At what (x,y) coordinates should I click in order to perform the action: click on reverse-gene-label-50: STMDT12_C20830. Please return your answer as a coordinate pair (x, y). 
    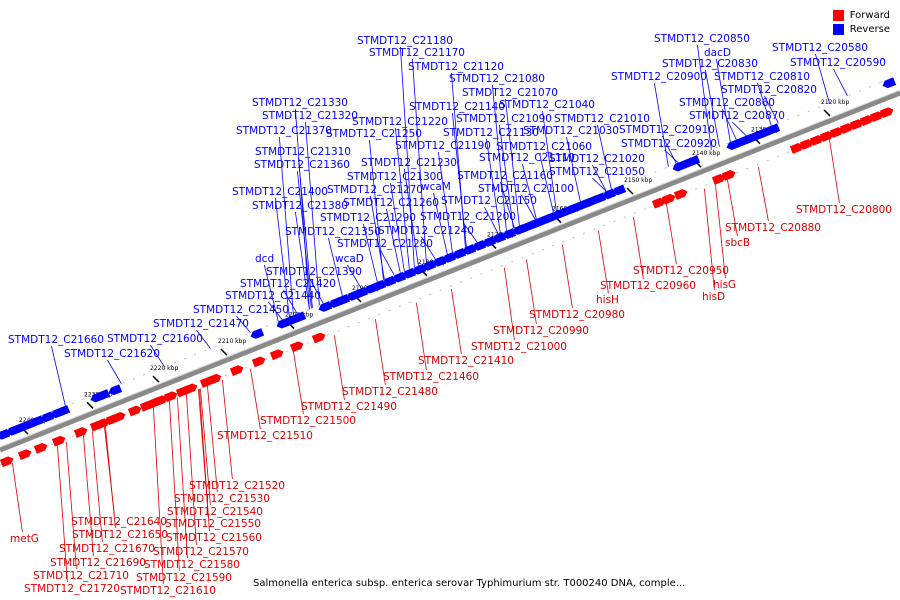
    Looking at the image, I should click on (710, 64).